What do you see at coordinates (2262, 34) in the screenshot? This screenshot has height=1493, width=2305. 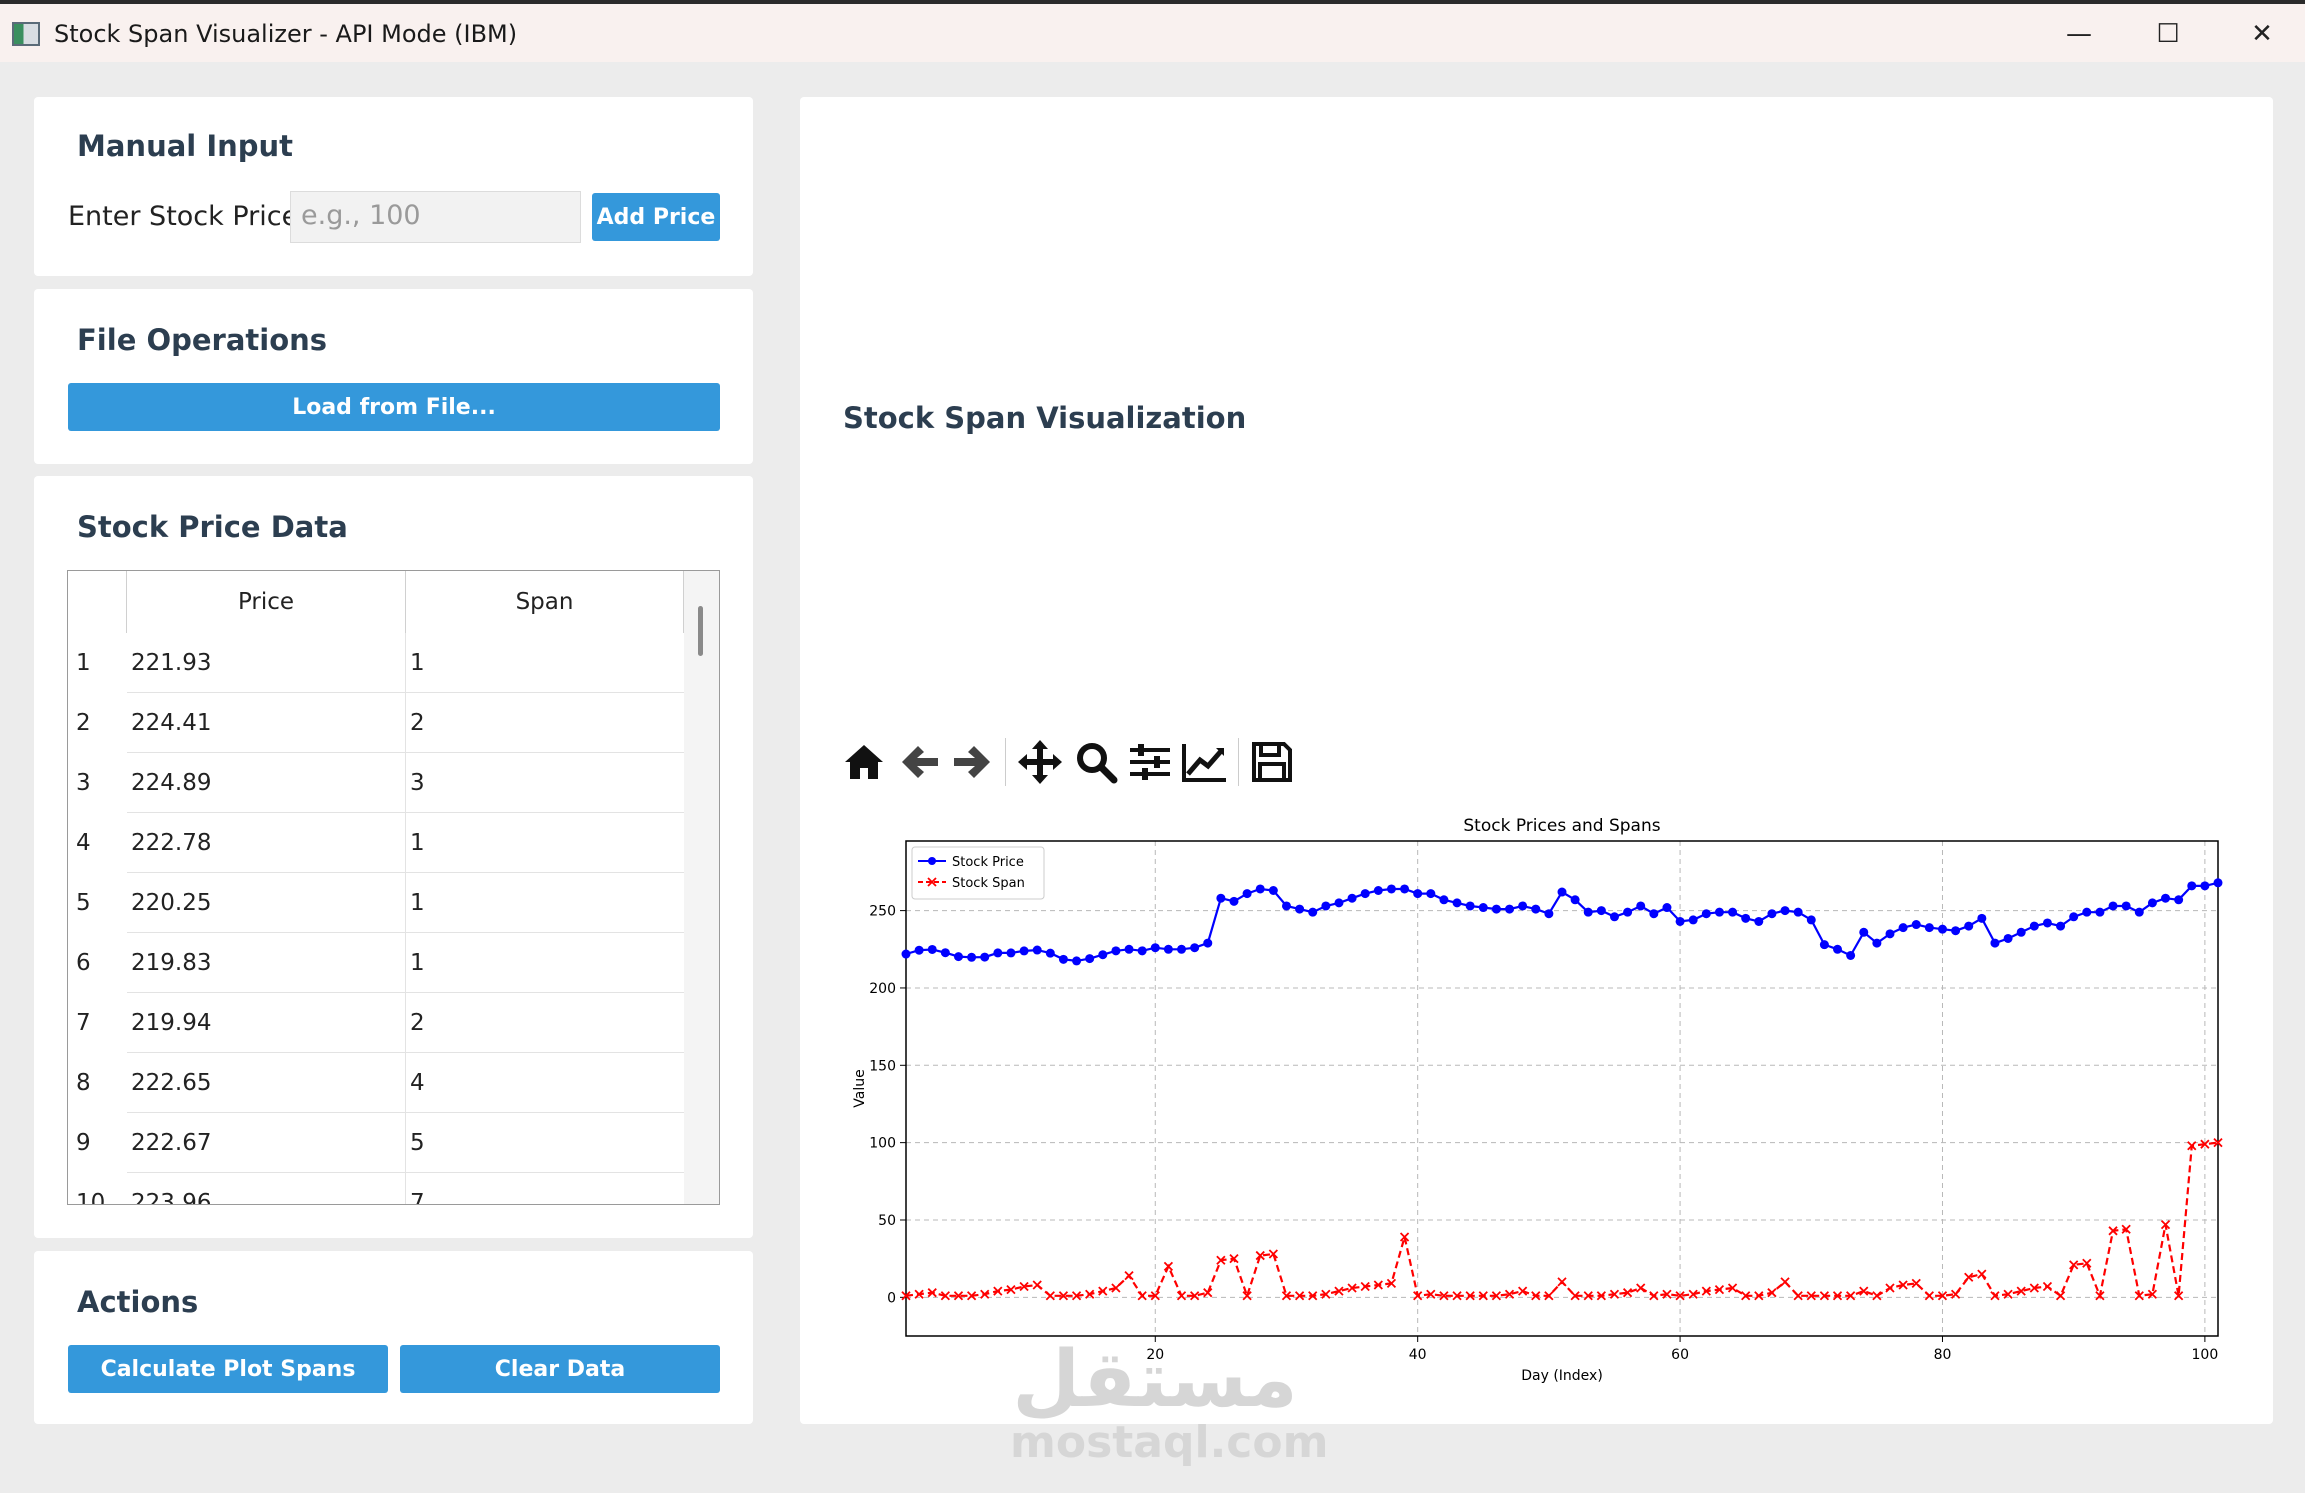 I see `close-button: ✕` at bounding box center [2262, 34].